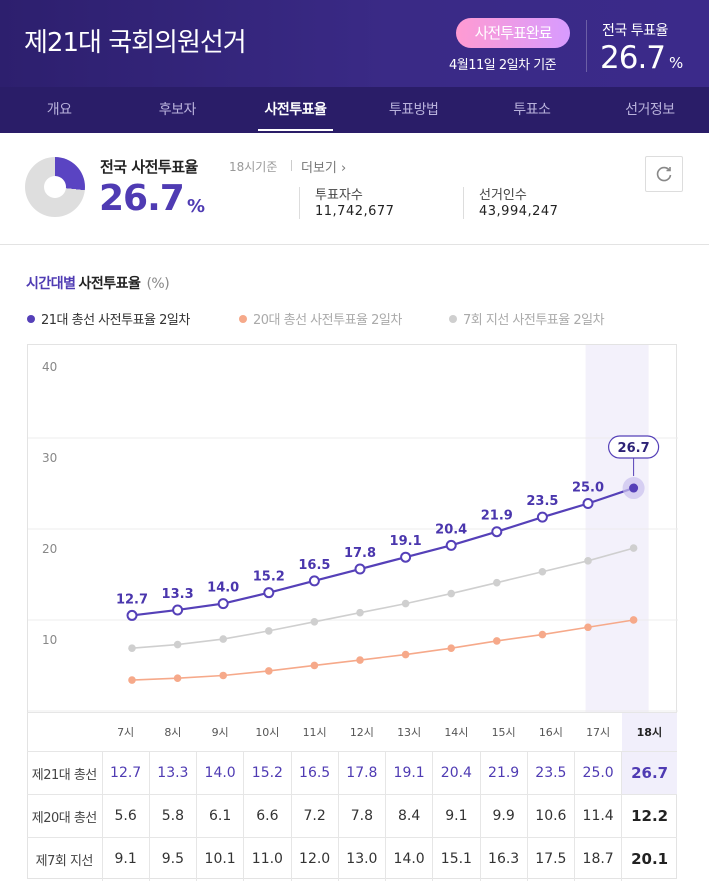  I want to click on data-label: 13.3, so click(178, 594).